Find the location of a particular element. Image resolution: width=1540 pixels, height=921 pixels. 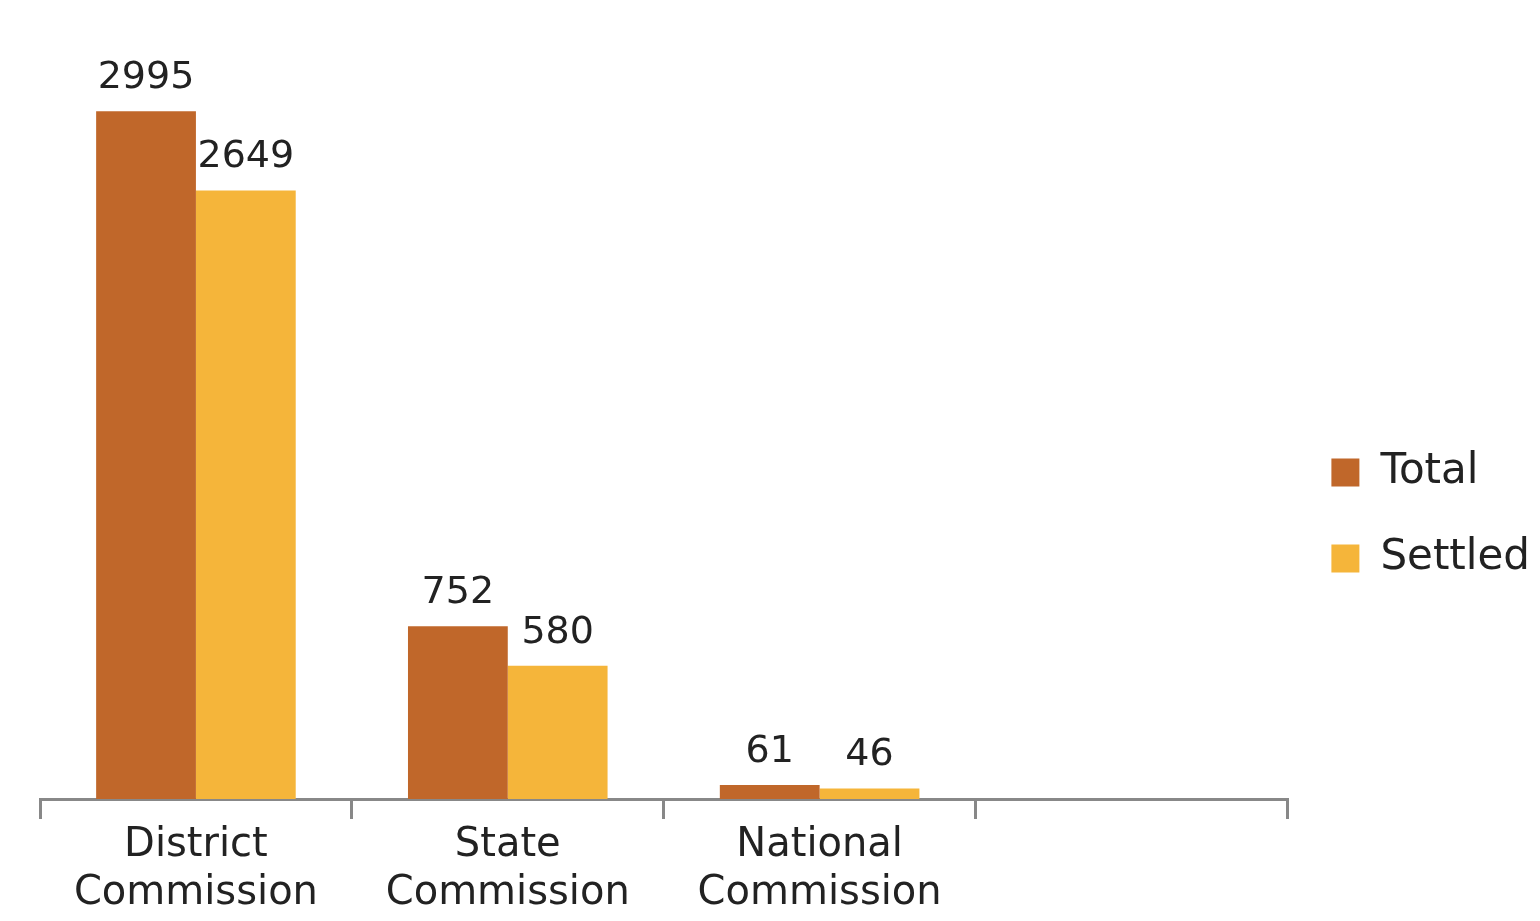

data-label: 580 is located at coordinates (557, 629).